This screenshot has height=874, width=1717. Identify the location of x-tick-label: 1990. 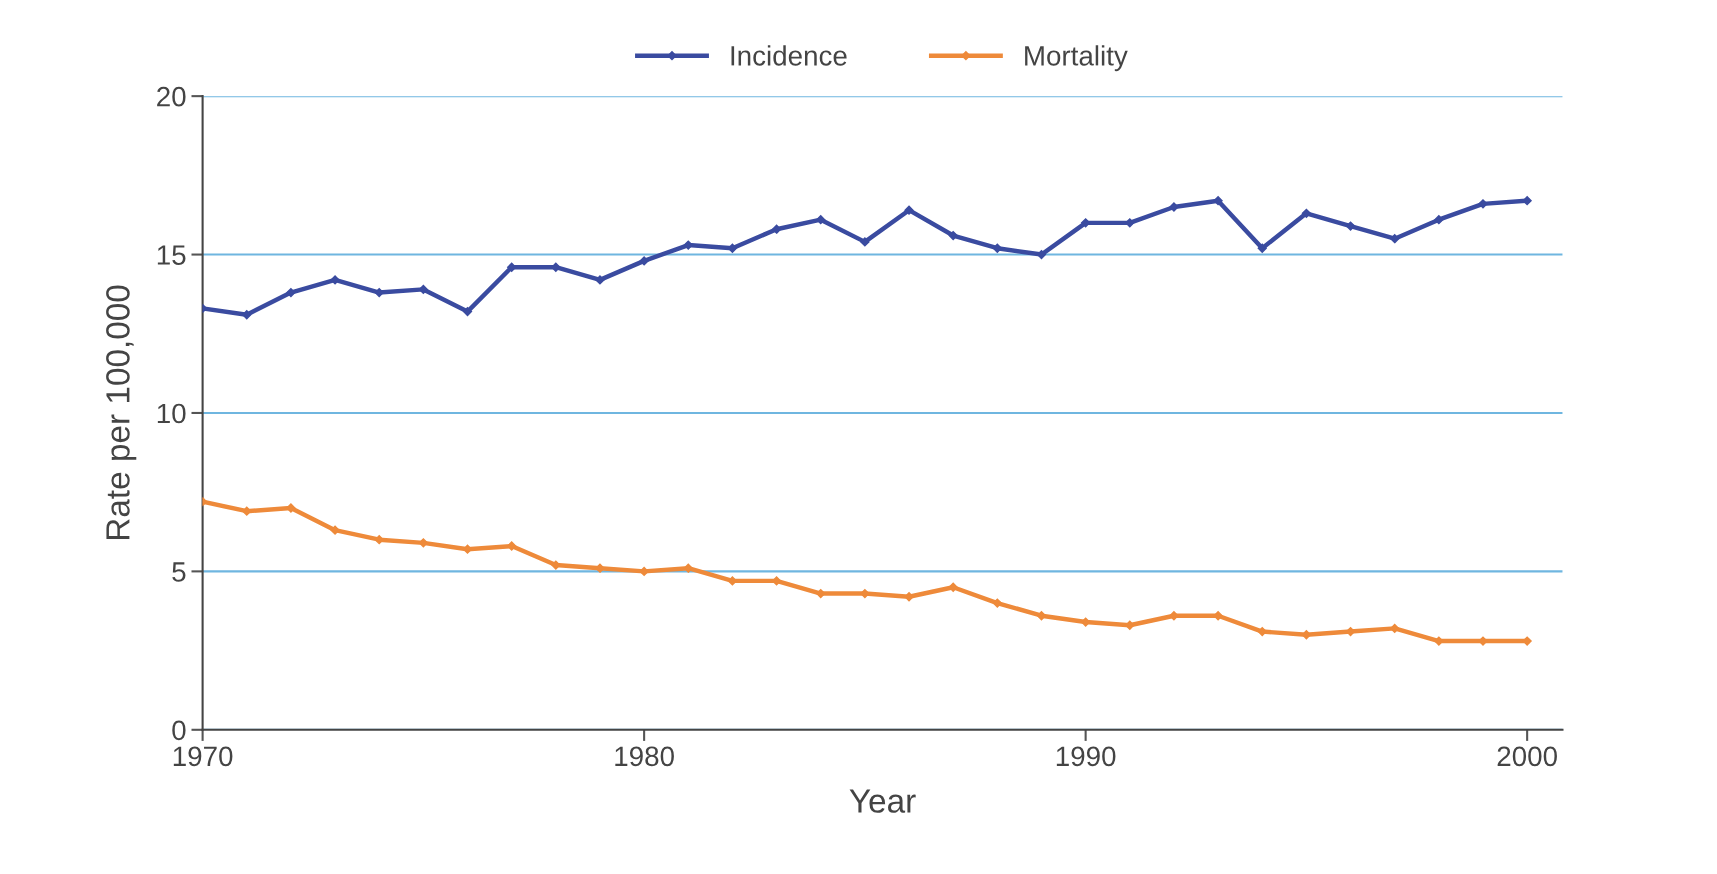
(1086, 756).